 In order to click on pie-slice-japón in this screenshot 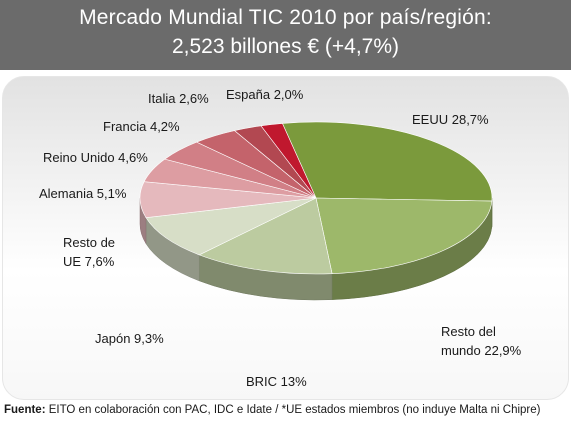, I will do `click(231, 226)`.